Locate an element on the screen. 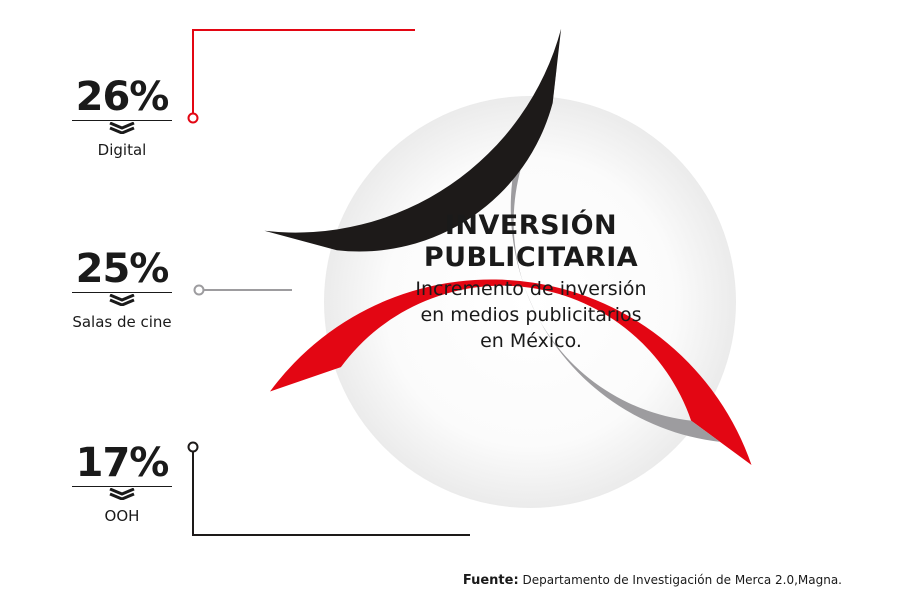 The width and height of the screenshot is (900, 600). subtitle-line: Incremento de inversión is located at coordinates (531, 289).